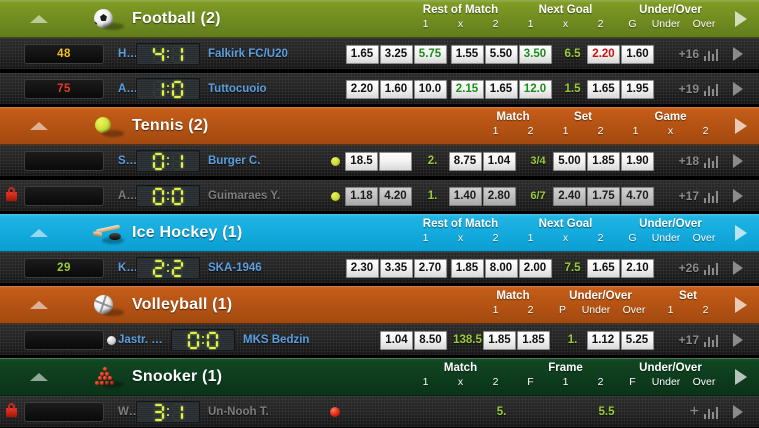 The width and height of the screenshot is (759, 428). What do you see at coordinates (499, 196) in the screenshot?
I see `odd-set-1: 2.80` at bounding box center [499, 196].